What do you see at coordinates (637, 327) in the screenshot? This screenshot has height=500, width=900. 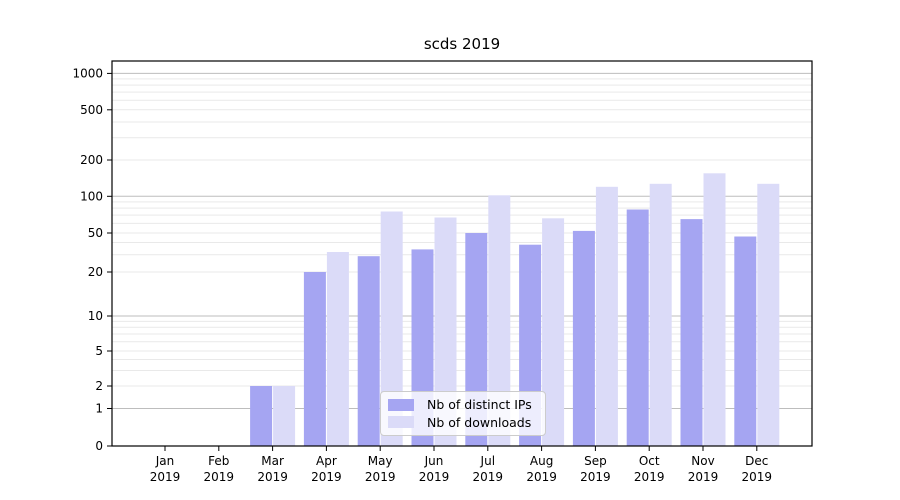 I see `bar-oct-distinct-ips` at bounding box center [637, 327].